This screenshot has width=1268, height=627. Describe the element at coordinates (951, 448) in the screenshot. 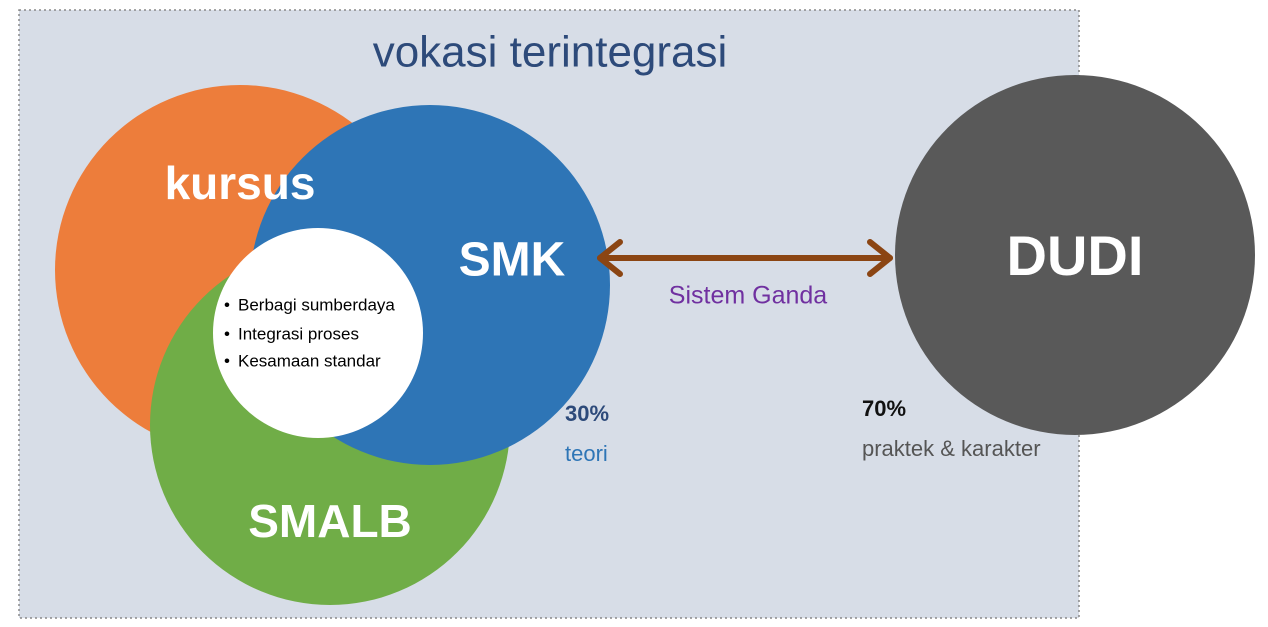

I see `stat-label: praktek & karakter` at that location.